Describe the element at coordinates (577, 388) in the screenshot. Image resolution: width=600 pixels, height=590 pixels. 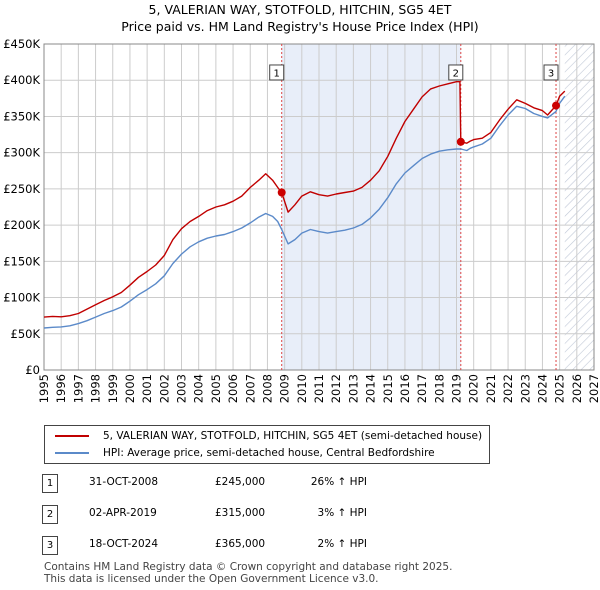
I see `x-tick-label: 2026` at that location.